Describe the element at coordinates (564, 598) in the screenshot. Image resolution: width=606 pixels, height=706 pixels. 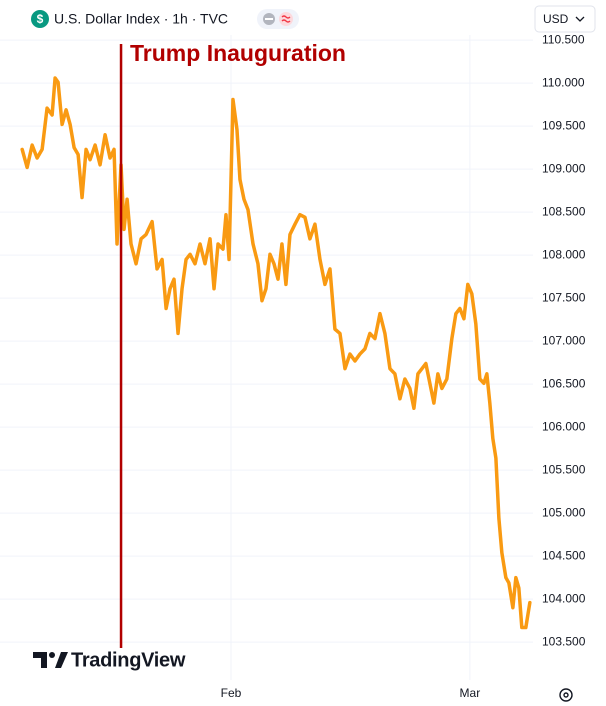
I see `y-tick-label: 104.000` at that location.